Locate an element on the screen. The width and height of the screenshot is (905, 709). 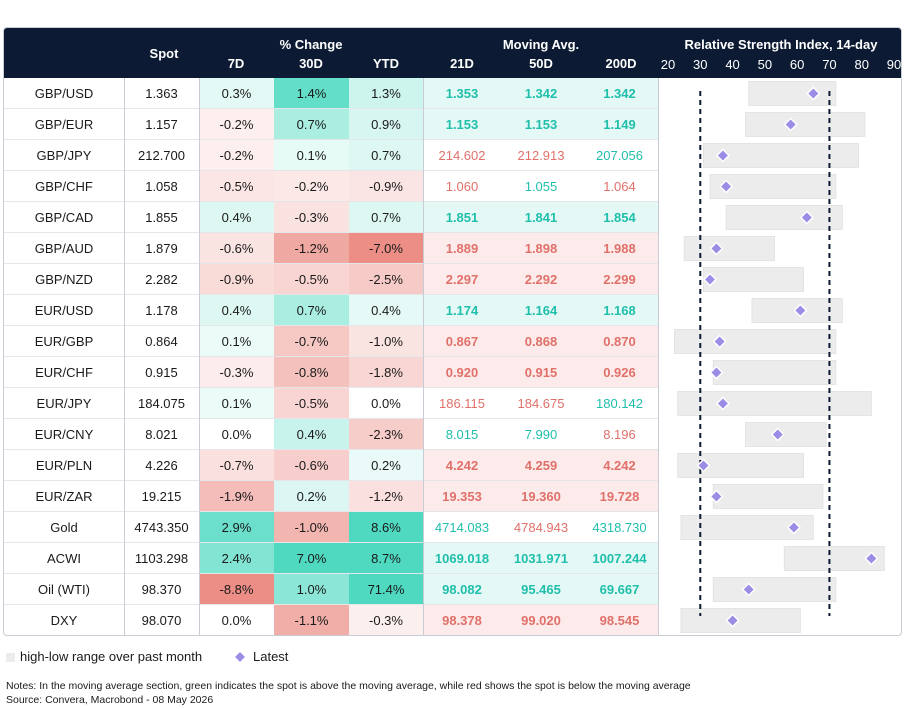
instrument-name: EUR/CNY is located at coordinates (64, 434).